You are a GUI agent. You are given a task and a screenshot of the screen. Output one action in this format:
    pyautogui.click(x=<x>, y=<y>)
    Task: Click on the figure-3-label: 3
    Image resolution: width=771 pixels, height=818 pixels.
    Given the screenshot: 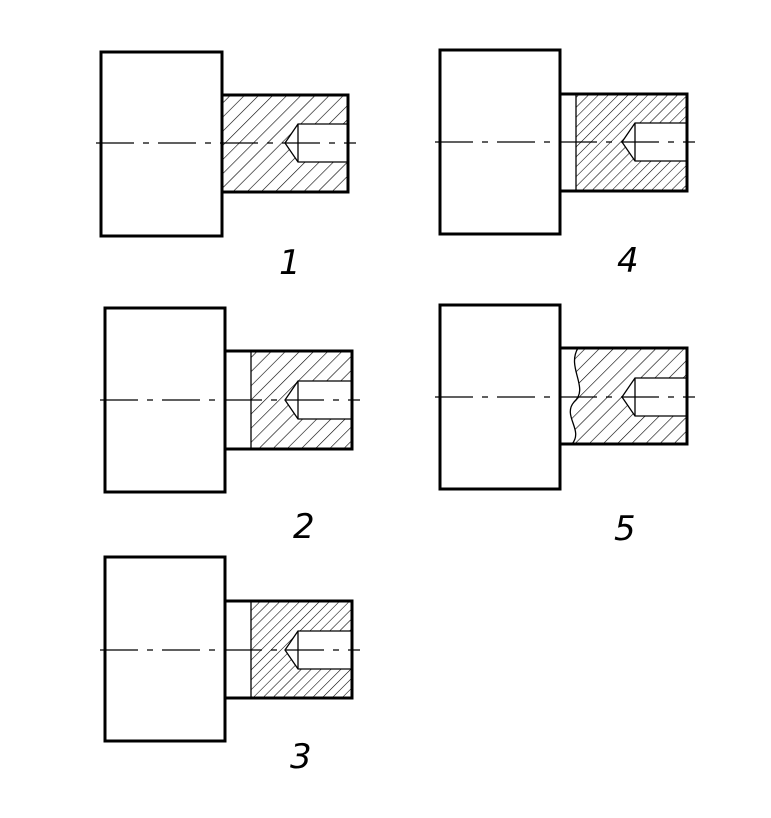 What is the action you would take?
    pyautogui.click(x=301, y=757)
    